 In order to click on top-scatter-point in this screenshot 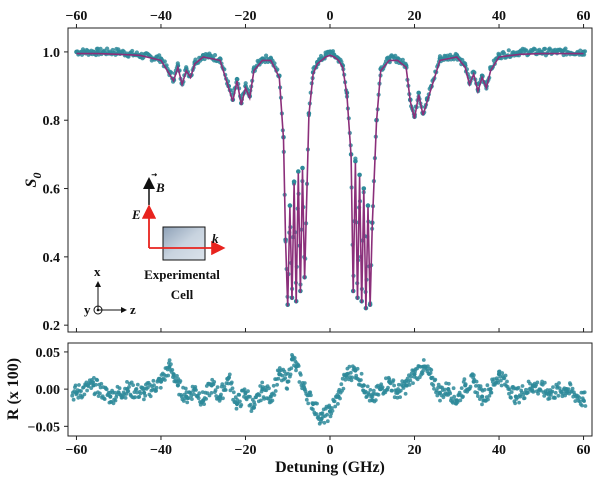, I will do `click(164, 61)`.